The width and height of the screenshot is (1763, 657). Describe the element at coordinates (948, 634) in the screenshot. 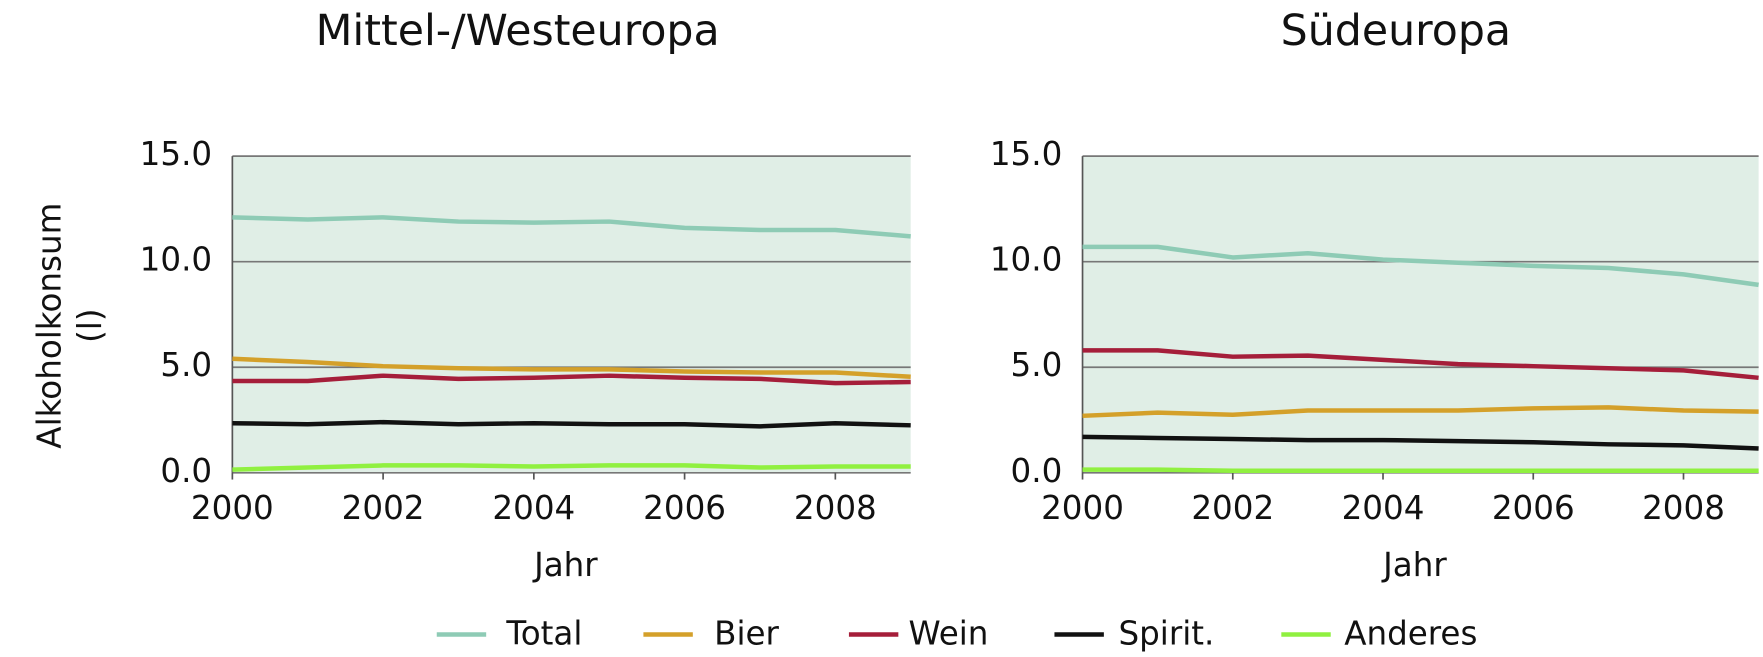

I see `legend-label: Wein` at that location.